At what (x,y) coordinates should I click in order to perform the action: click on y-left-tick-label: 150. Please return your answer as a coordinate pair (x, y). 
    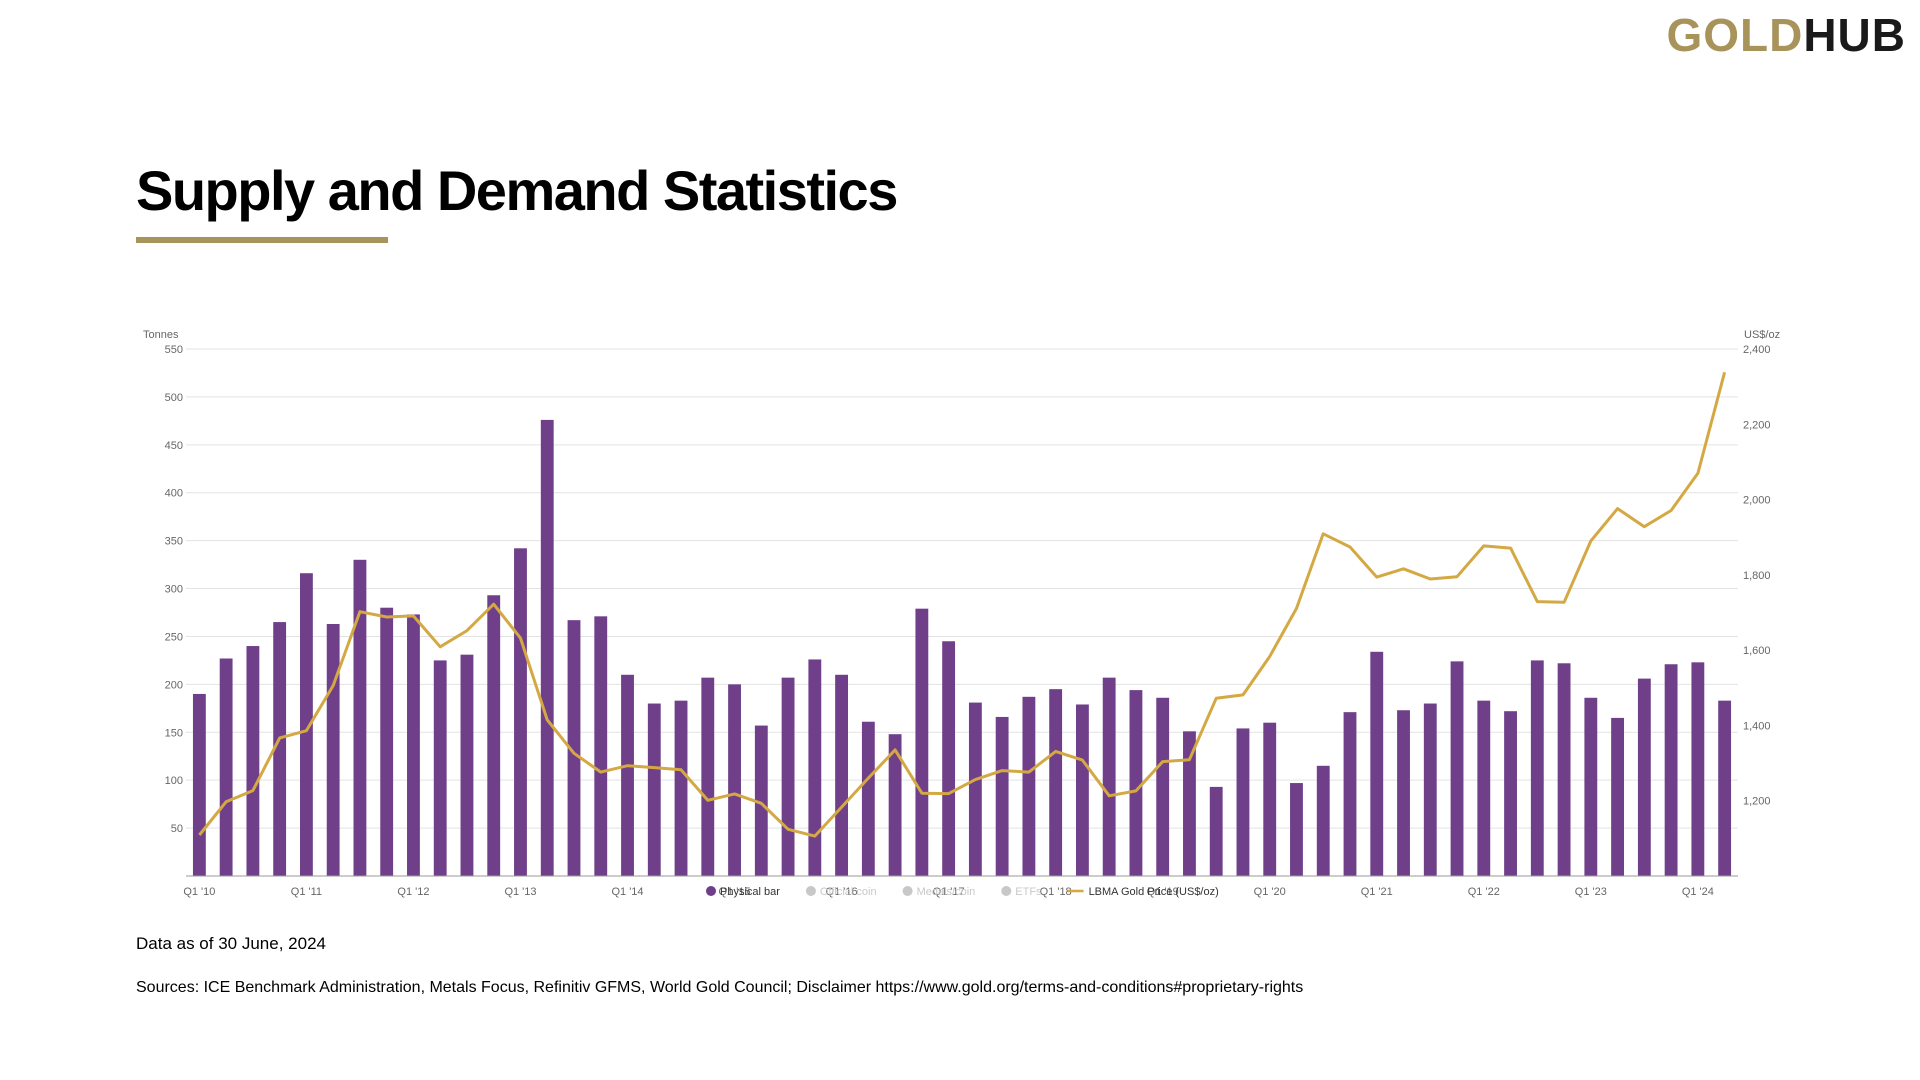
    Looking at the image, I should click on (174, 733).